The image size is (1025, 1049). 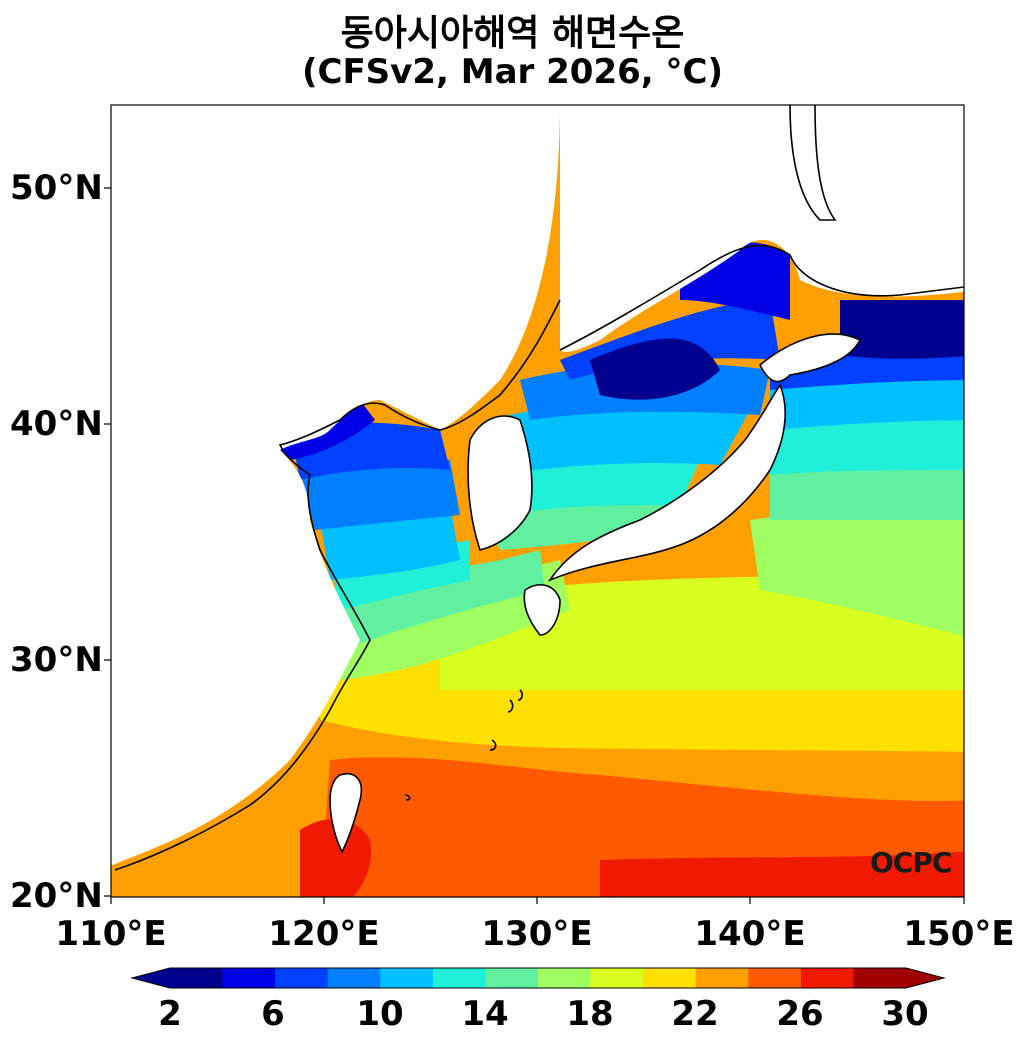 I want to click on lat-label-20n: 20°N, so click(x=56, y=896).